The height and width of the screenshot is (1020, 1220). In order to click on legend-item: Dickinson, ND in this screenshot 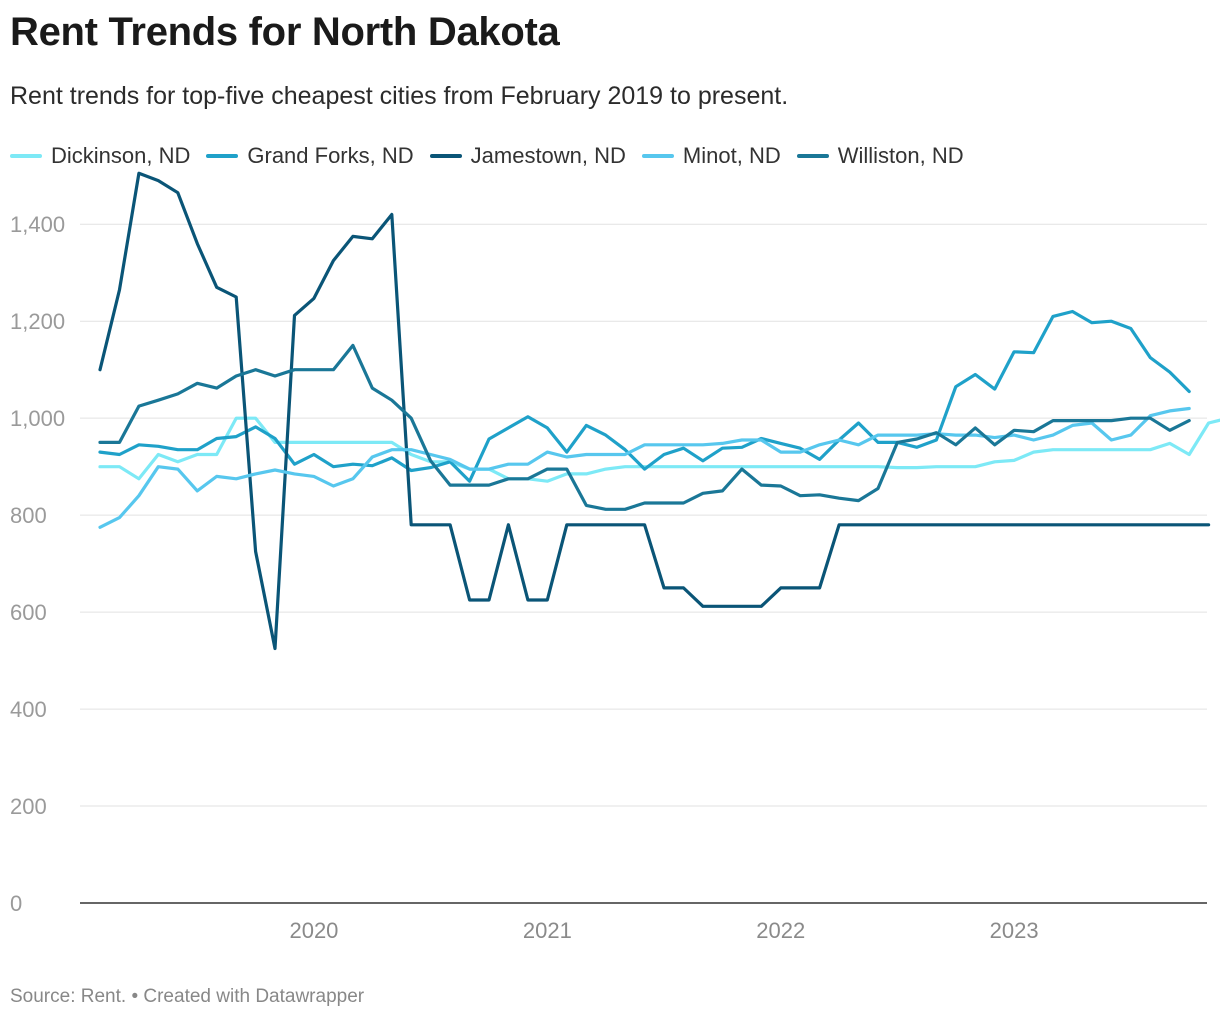, I will do `click(100, 156)`.